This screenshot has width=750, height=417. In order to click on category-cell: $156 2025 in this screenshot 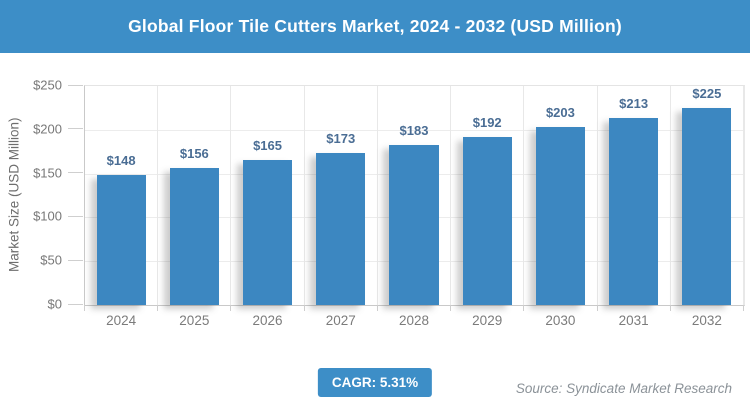, I will do `click(195, 207)`.